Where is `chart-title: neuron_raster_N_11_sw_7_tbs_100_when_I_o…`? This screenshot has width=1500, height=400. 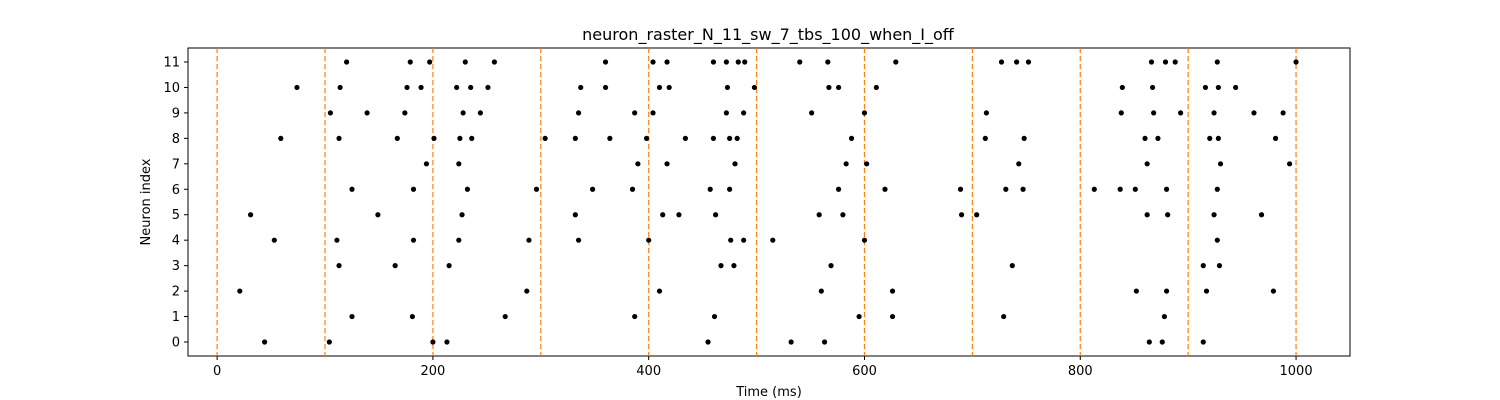 chart-title: neuron_raster_N_11_sw_7_tbs_100_when_I_o… is located at coordinates (768, 35).